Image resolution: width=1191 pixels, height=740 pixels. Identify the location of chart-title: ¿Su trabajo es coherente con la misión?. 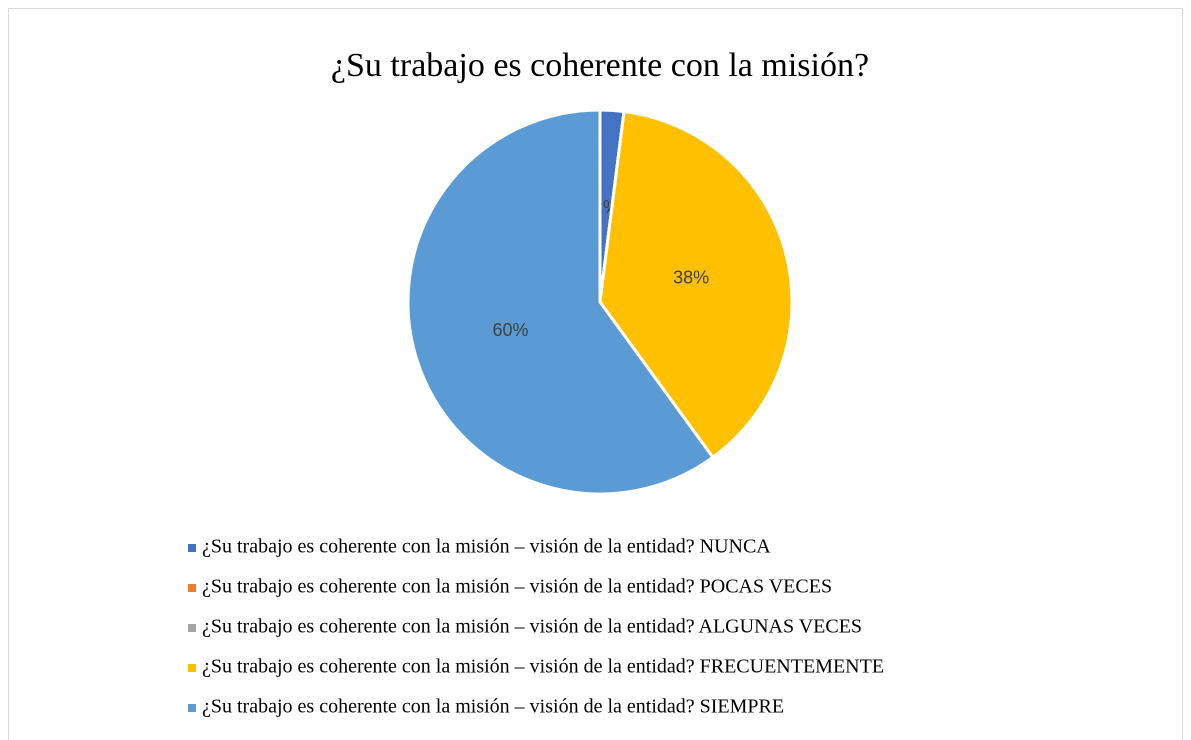
(600, 65).